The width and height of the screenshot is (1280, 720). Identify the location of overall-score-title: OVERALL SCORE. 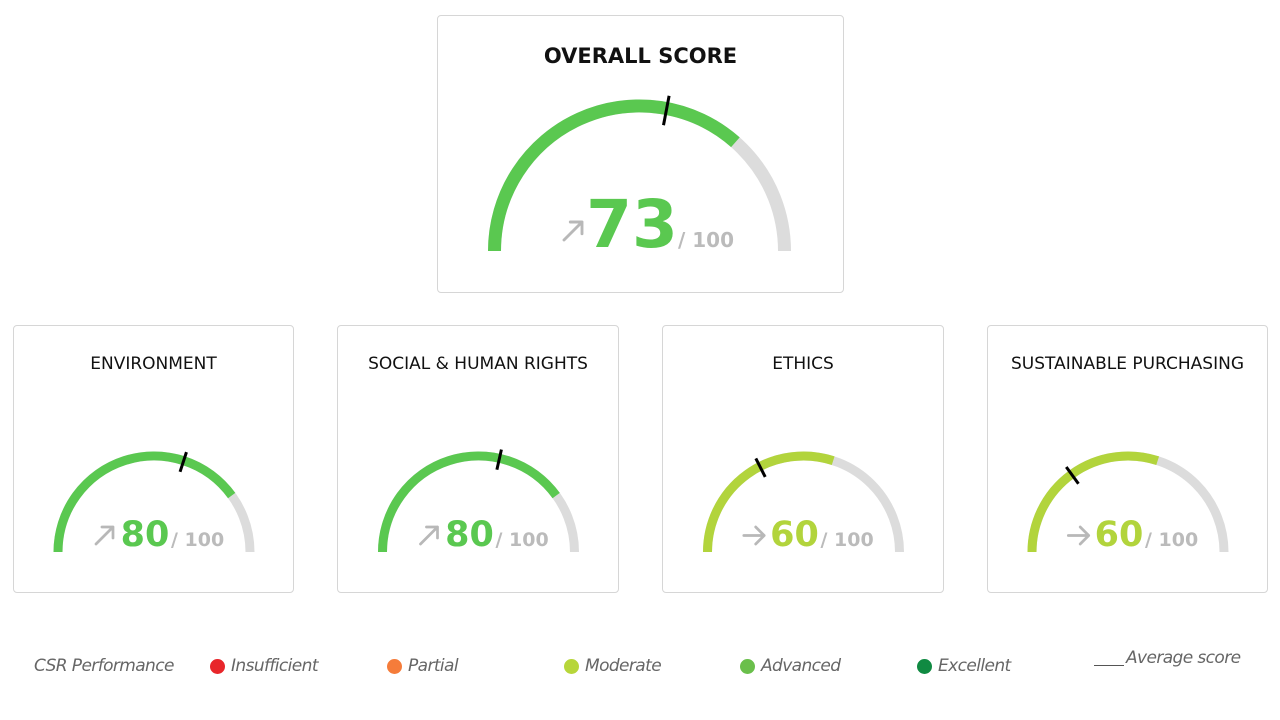
(640, 56).